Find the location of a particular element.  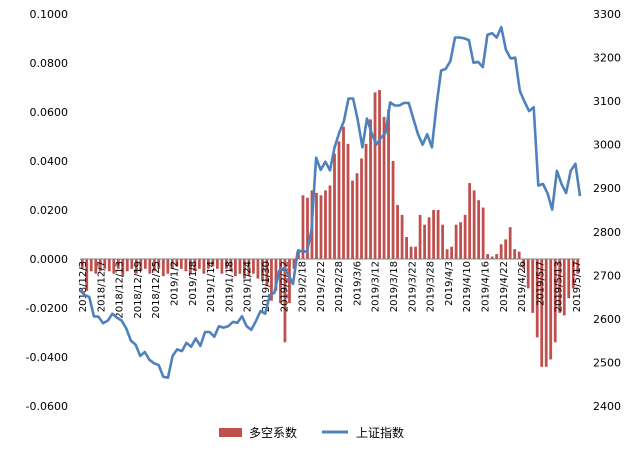

x-tick-label: 2019/2/22 is located at coordinates (321, 286).